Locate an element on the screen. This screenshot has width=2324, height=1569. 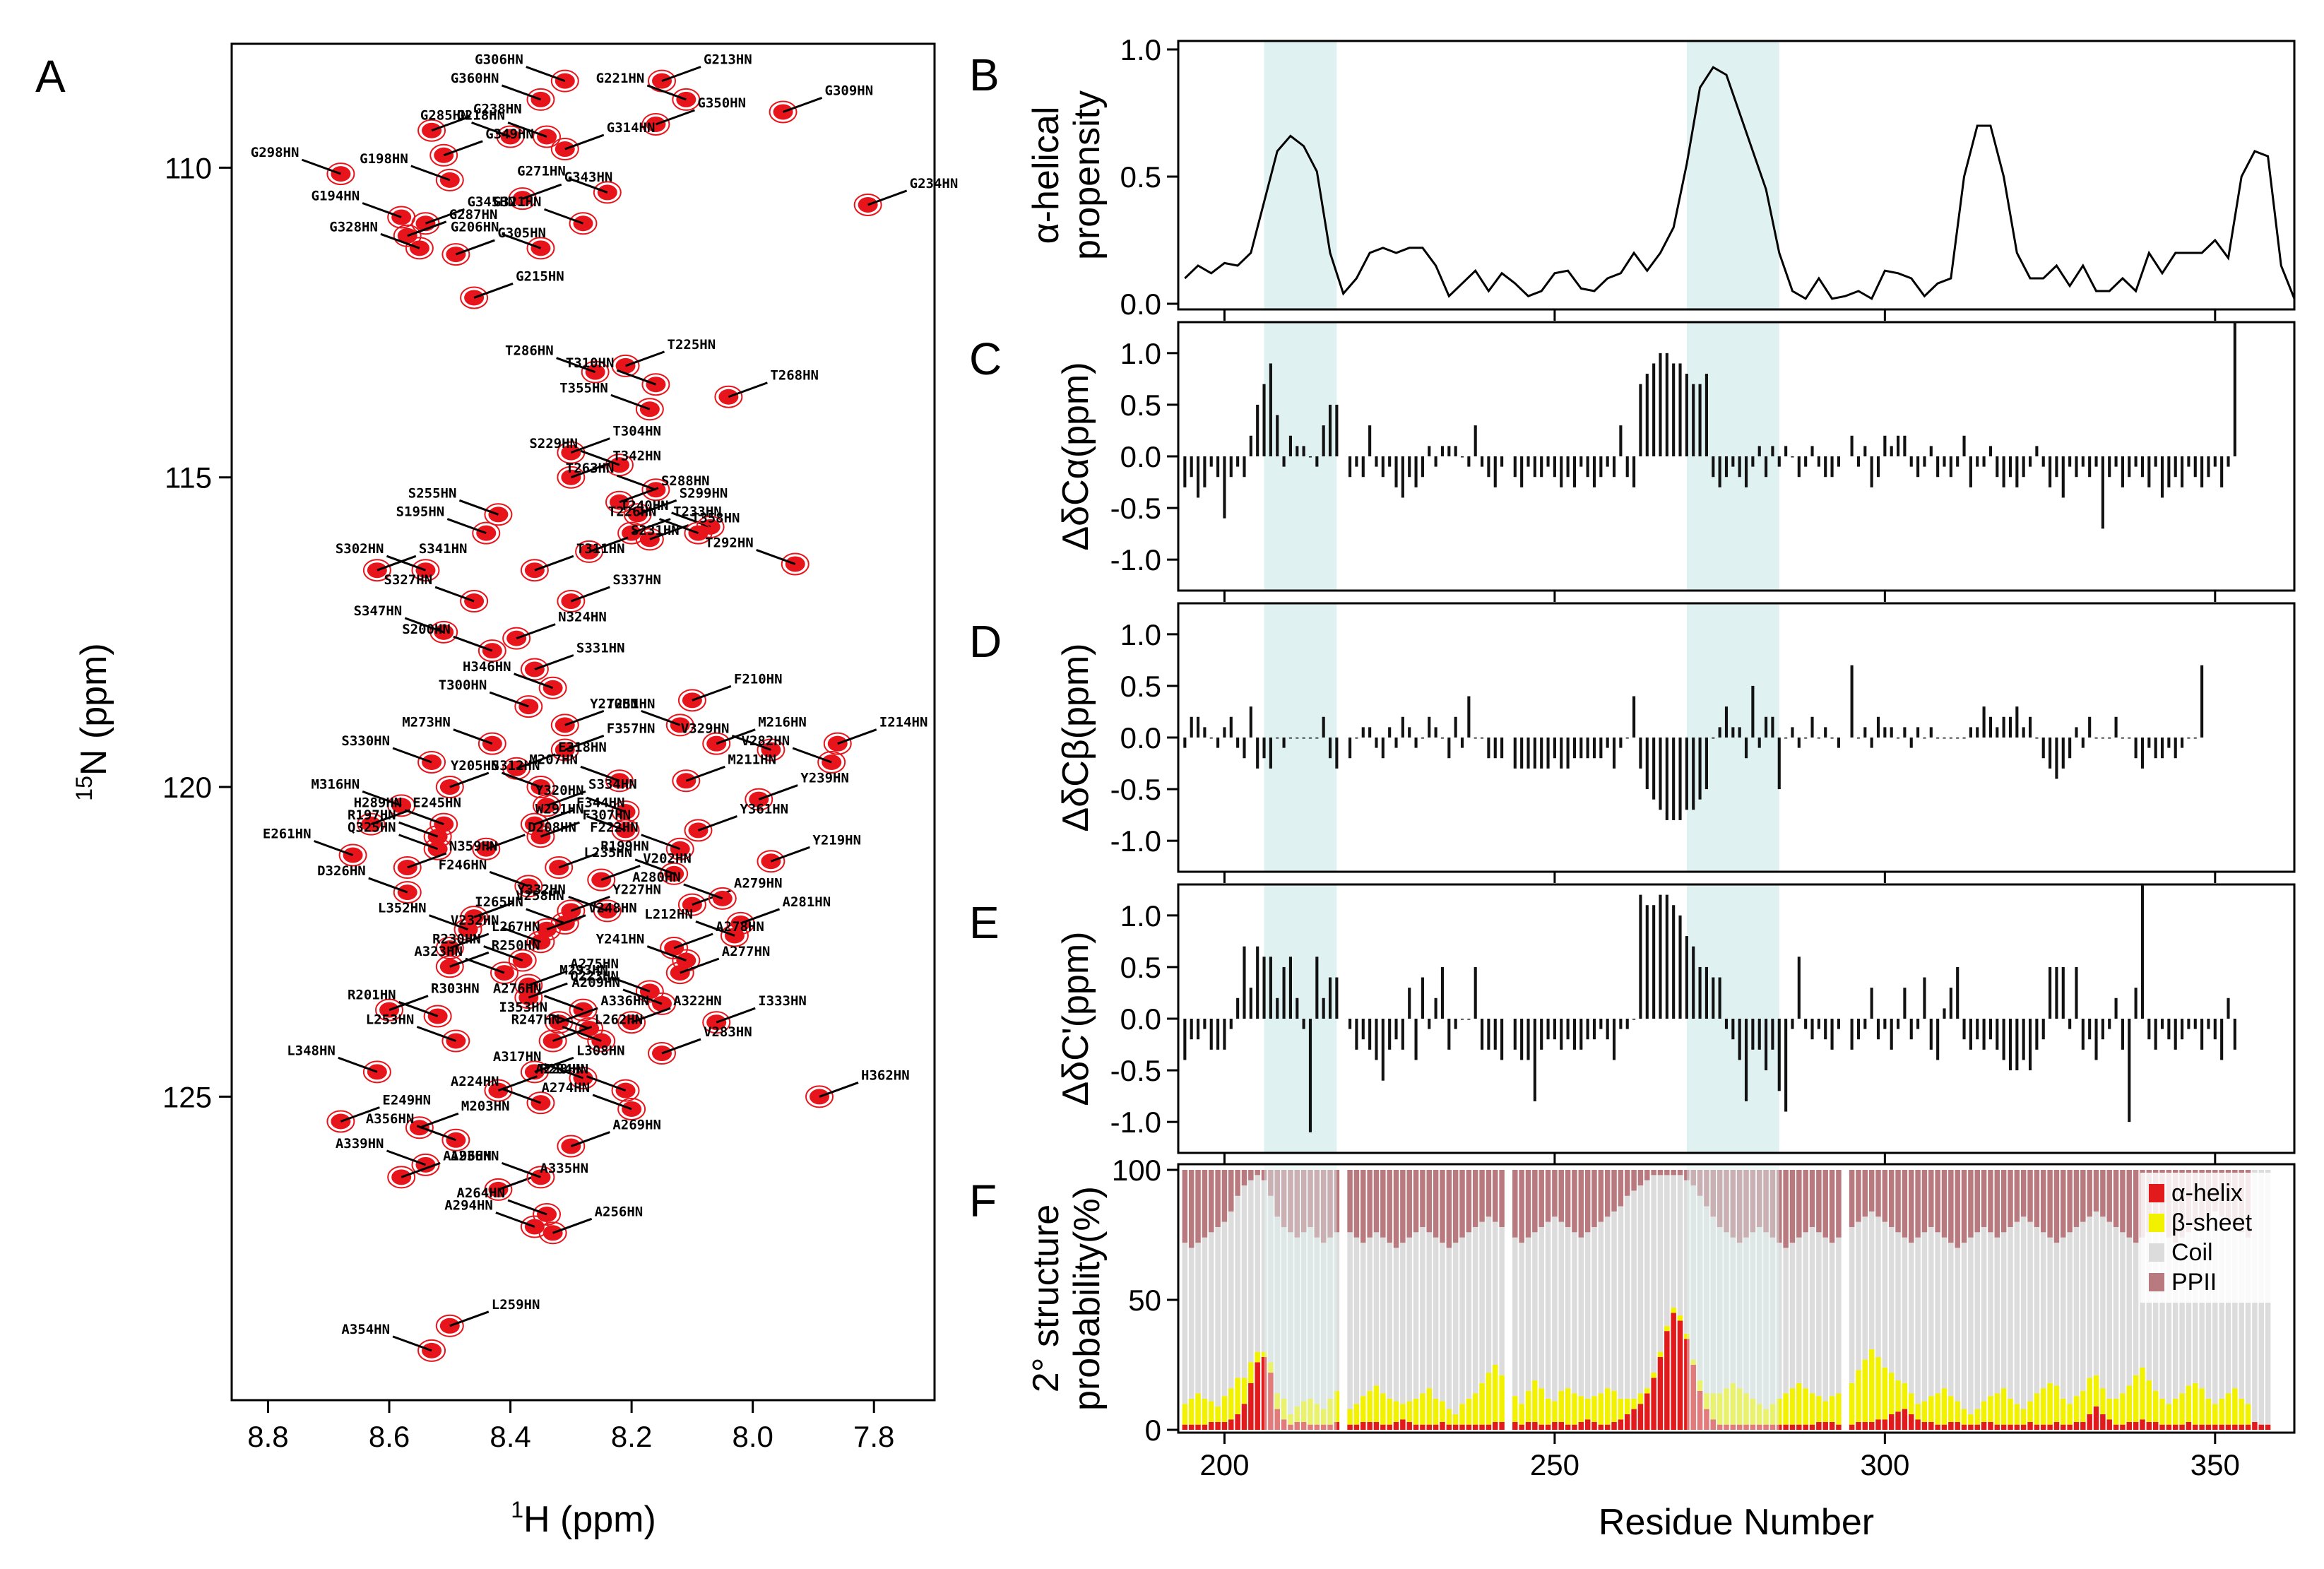
peak-label: V248HN is located at coordinates (612, 908).